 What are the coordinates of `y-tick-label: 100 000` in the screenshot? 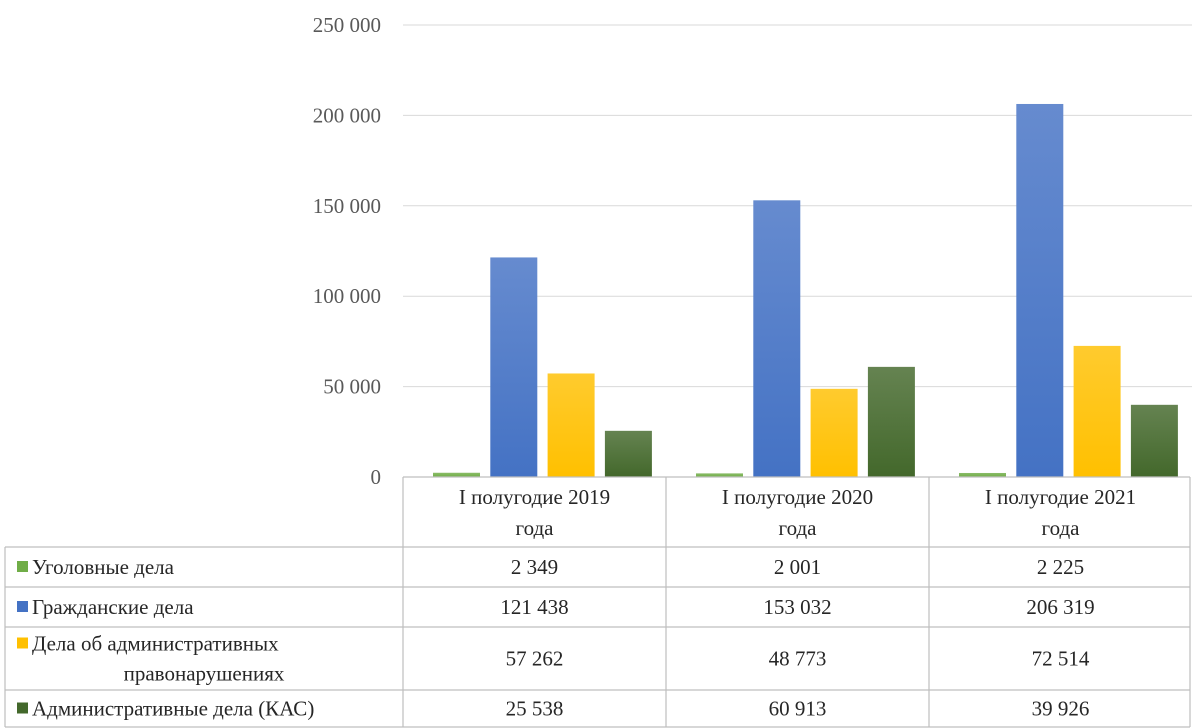 It's located at (347, 296).